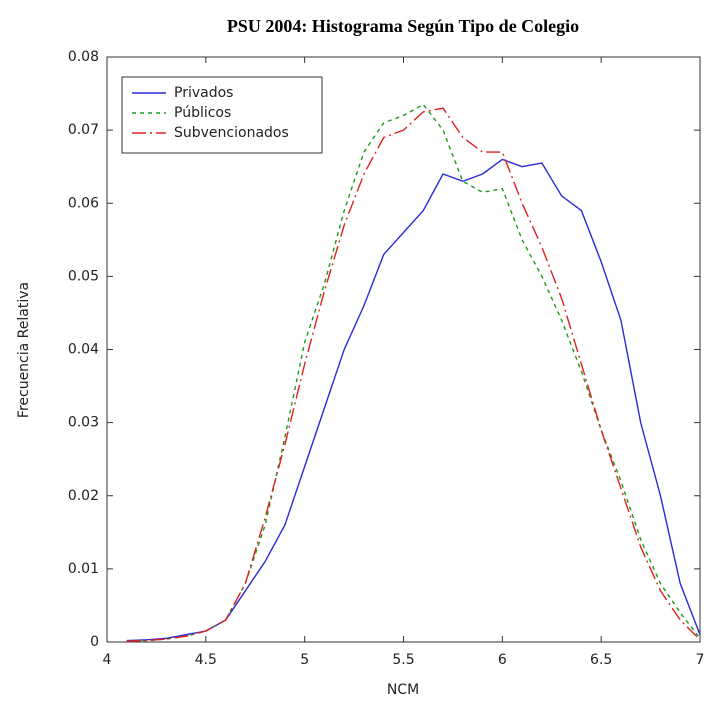  What do you see at coordinates (202, 113) in the screenshot?
I see `legend-label: Públicos` at bounding box center [202, 113].